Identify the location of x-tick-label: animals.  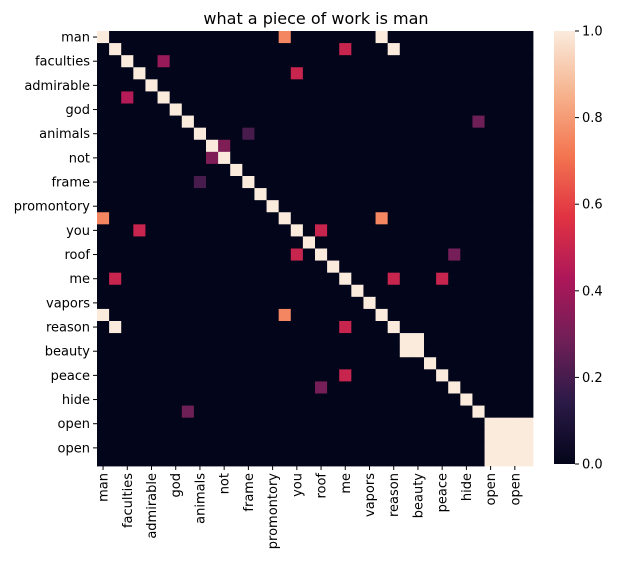
(200, 498).